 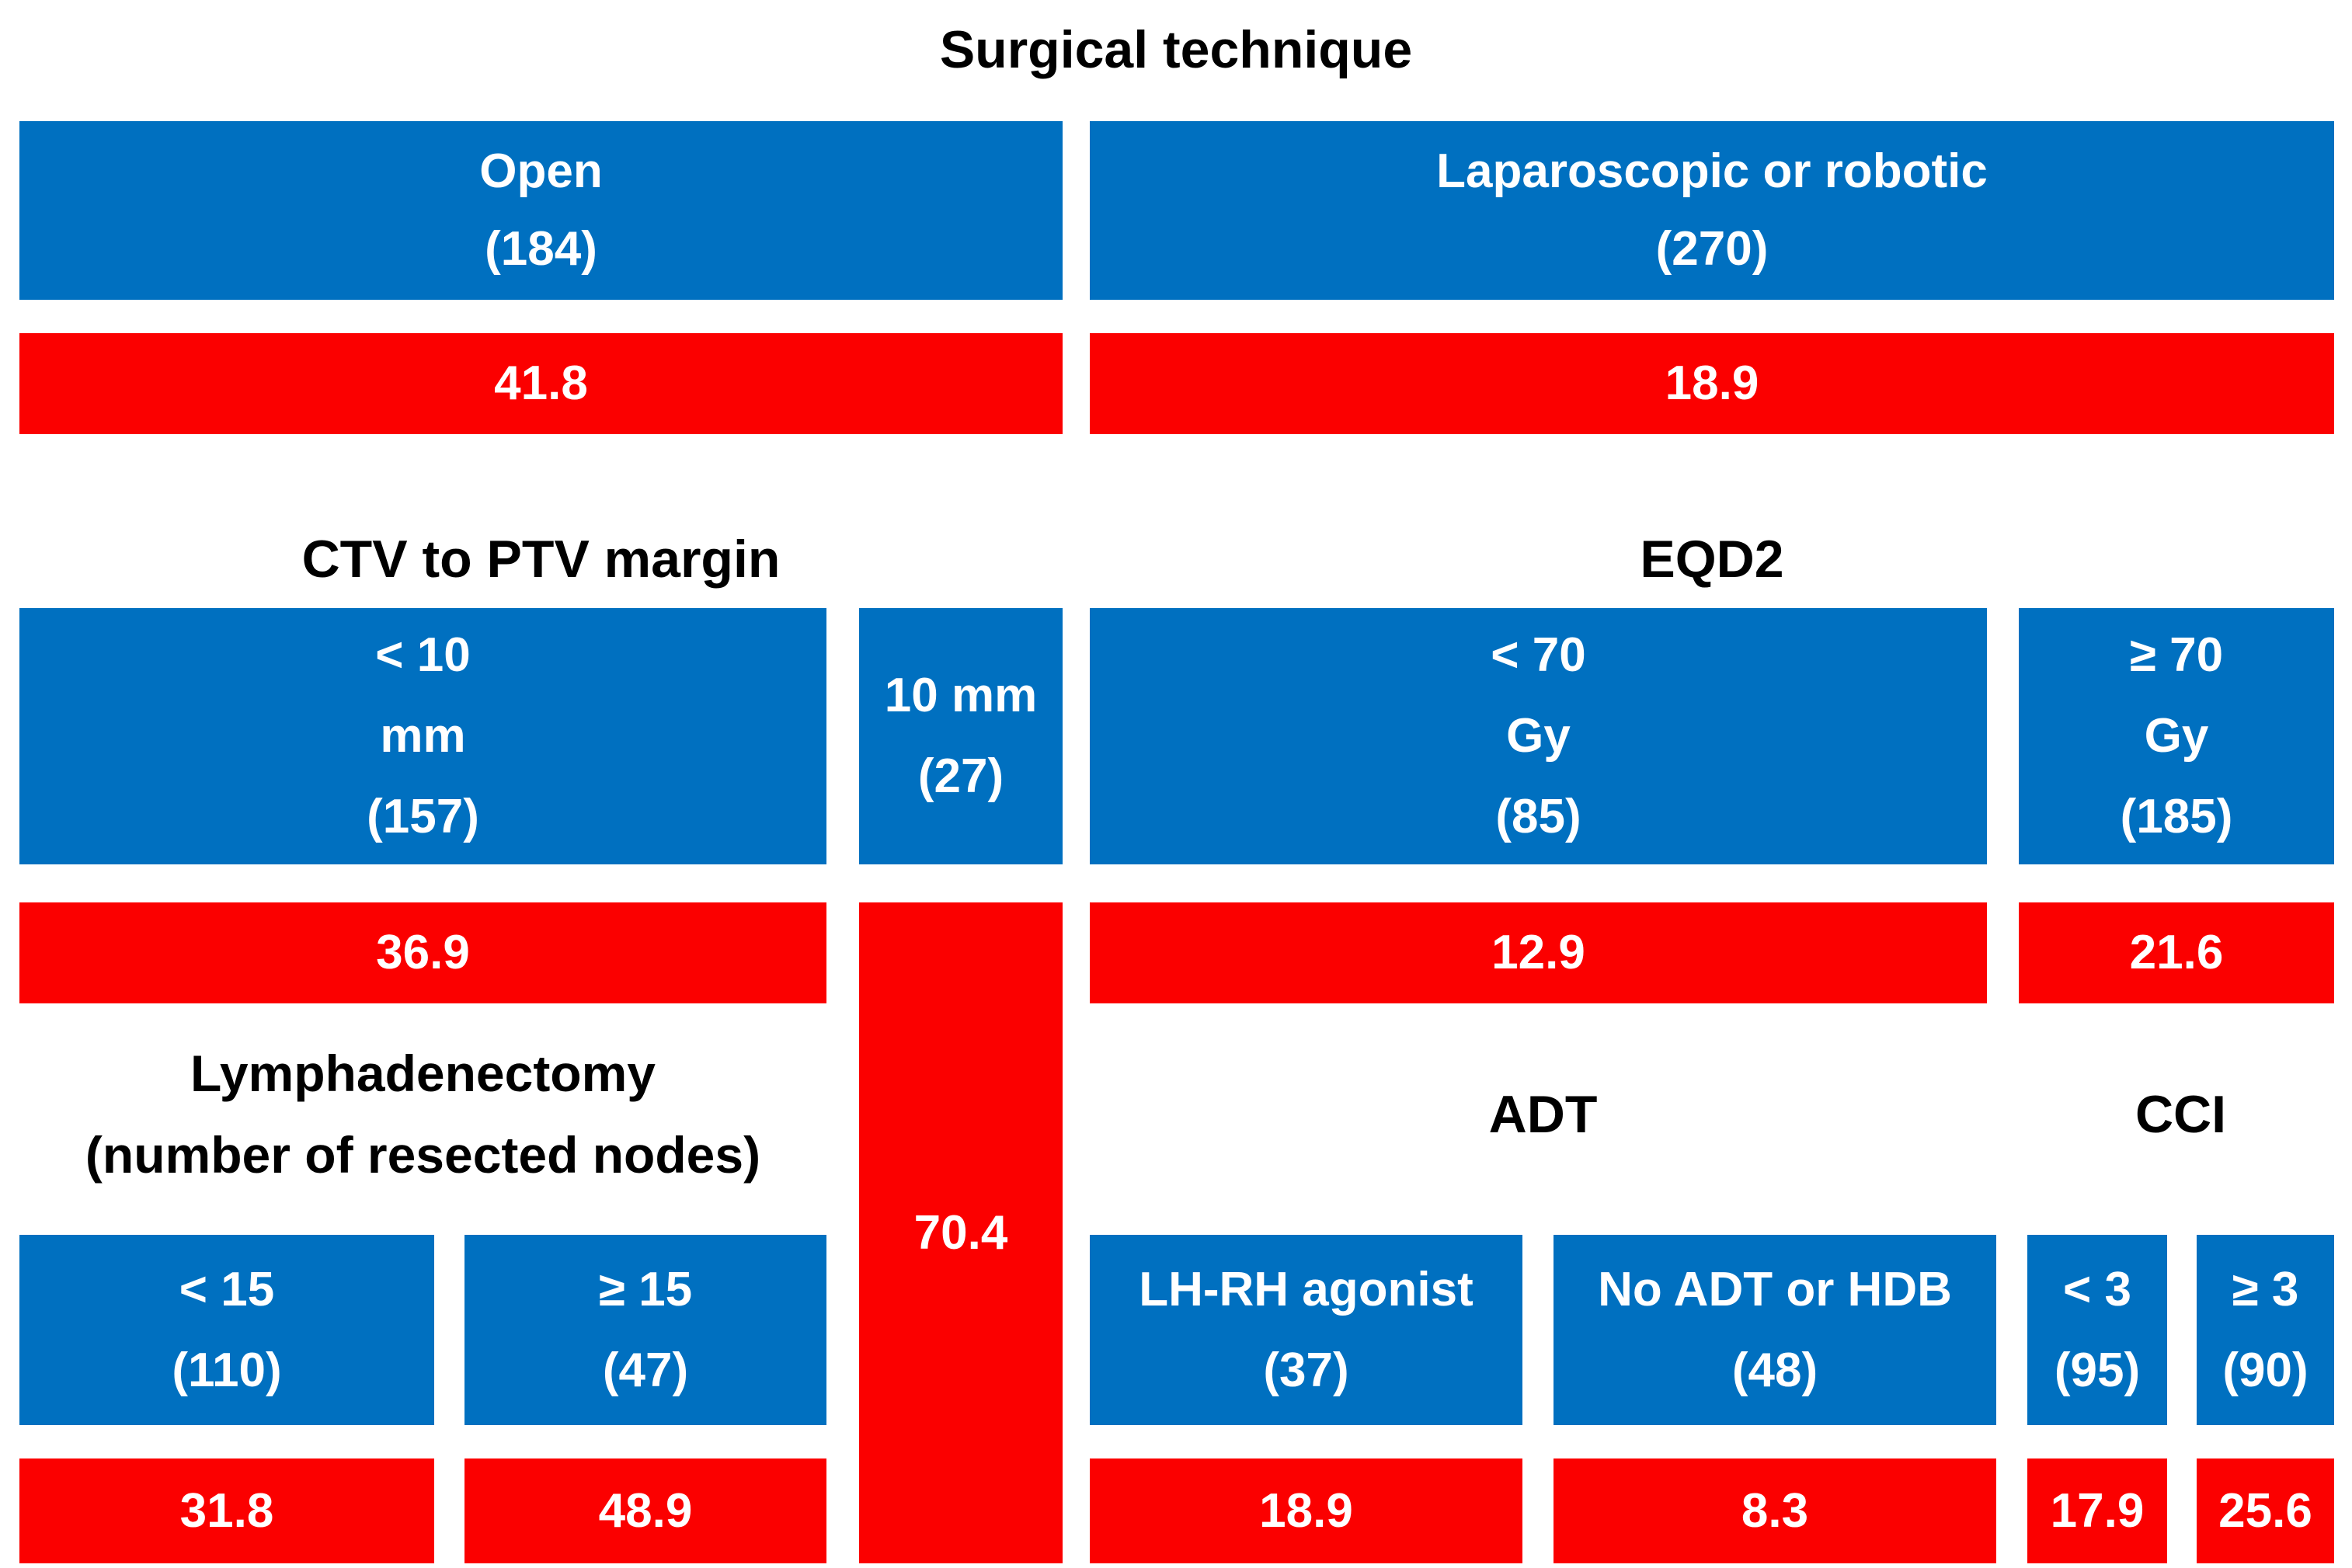 I want to click on group-count: (85), so click(x=1538, y=817).